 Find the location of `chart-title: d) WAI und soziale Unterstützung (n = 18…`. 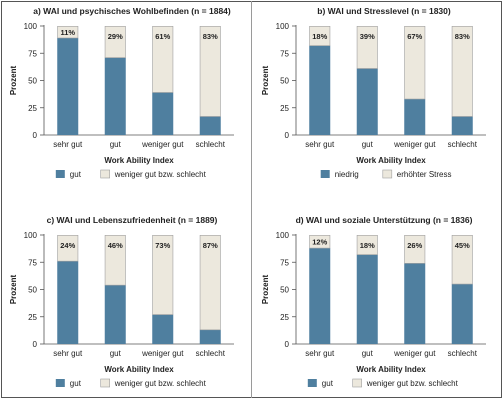

chart-title: d) WAI und soziale Unterstützung (n = 18… is located at coordinates (384, 220).